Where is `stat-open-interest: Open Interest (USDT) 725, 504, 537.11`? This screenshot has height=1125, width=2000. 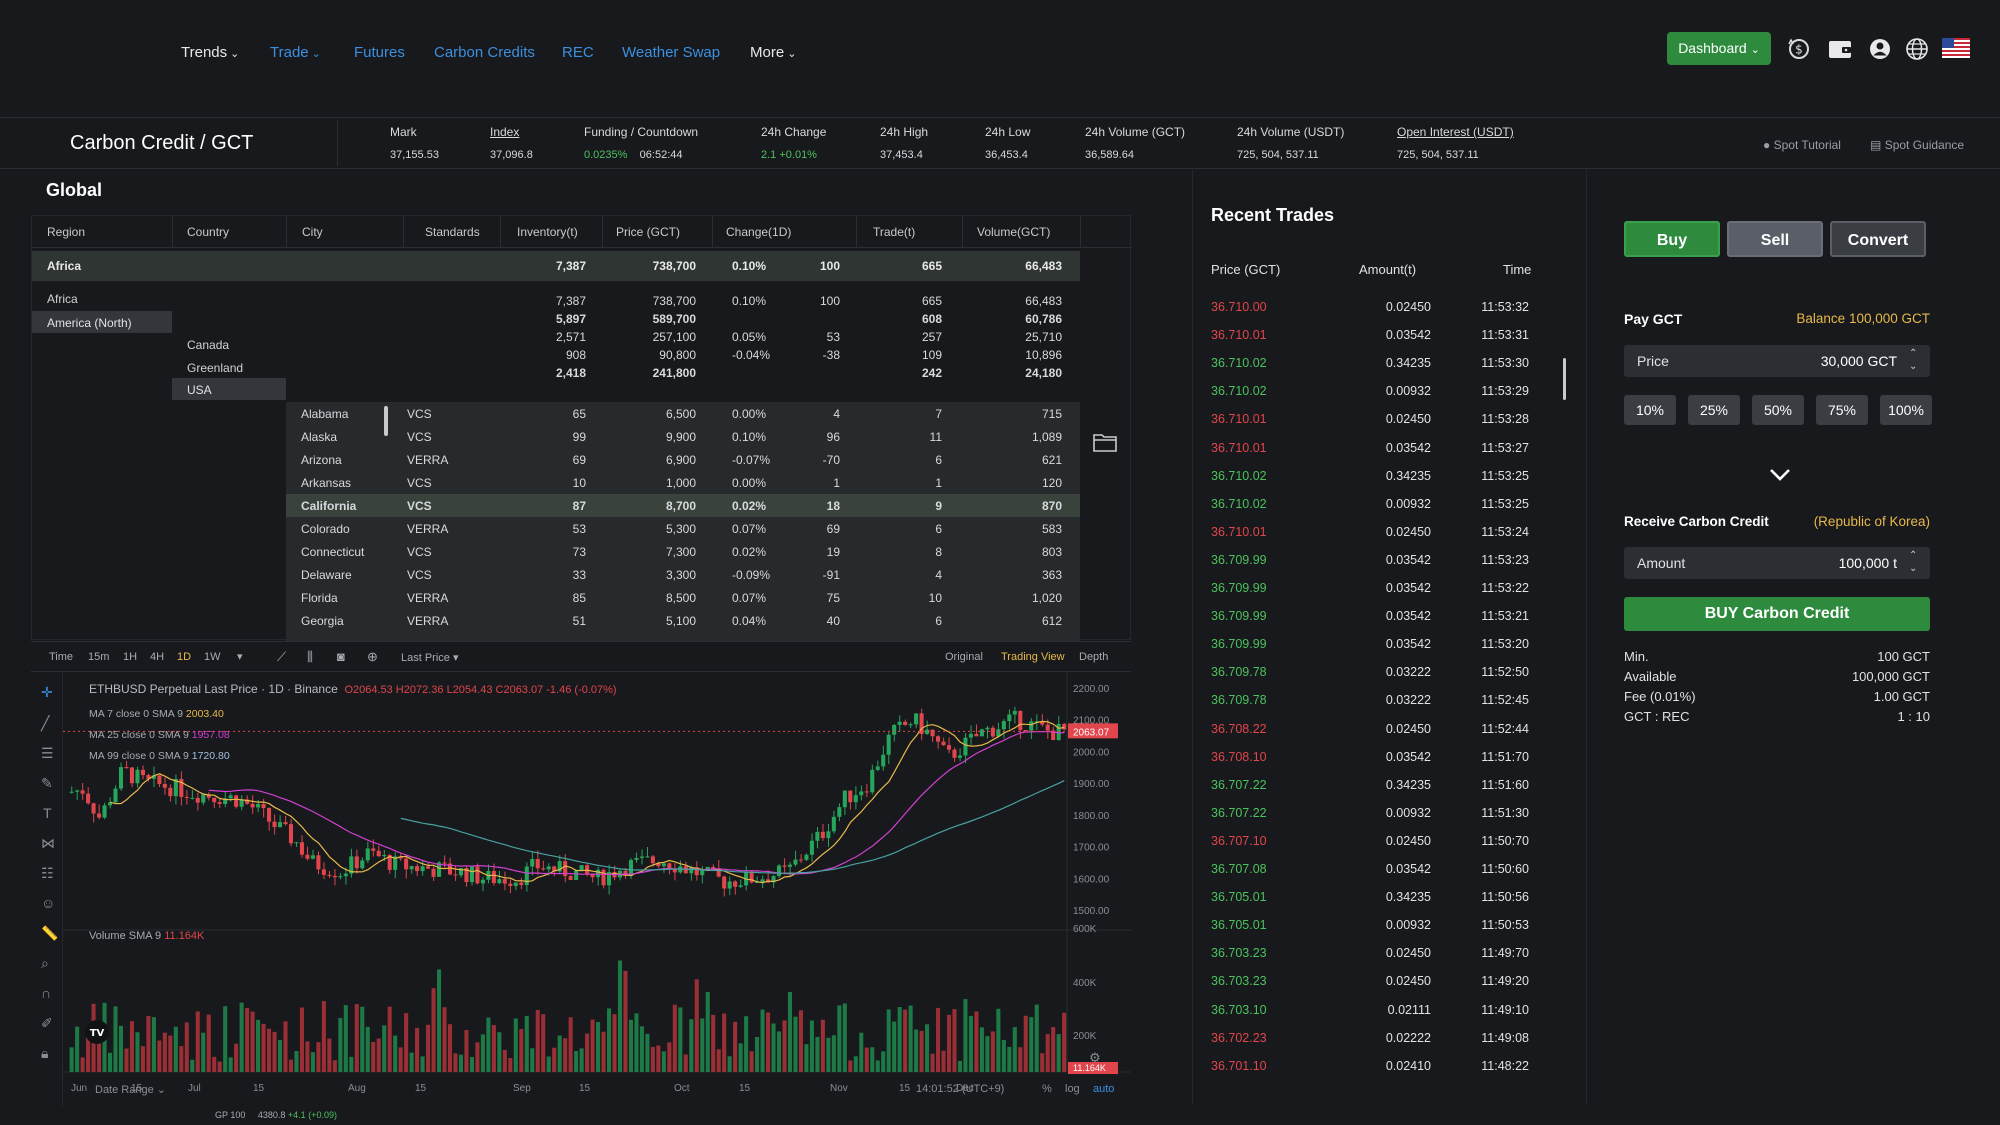
stat-open-interest: Open Interest (USDT) 725, 504, 537.11 is located at coordinates (1455, 143).